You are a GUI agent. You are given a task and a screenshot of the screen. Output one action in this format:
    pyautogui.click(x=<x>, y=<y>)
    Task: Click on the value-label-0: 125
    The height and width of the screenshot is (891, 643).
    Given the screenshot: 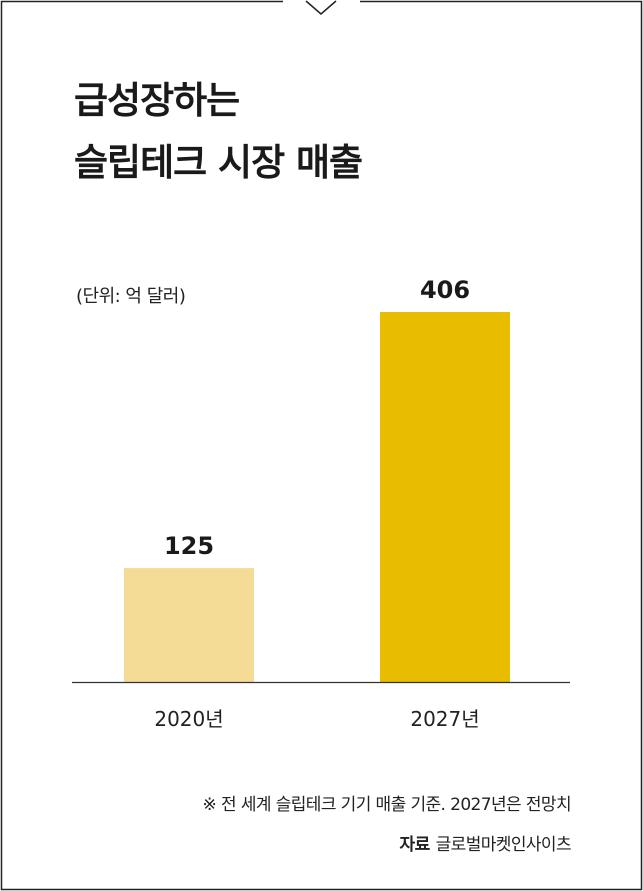 What is the action you would take?
    pyautogui.click(x=189, y=546)
    